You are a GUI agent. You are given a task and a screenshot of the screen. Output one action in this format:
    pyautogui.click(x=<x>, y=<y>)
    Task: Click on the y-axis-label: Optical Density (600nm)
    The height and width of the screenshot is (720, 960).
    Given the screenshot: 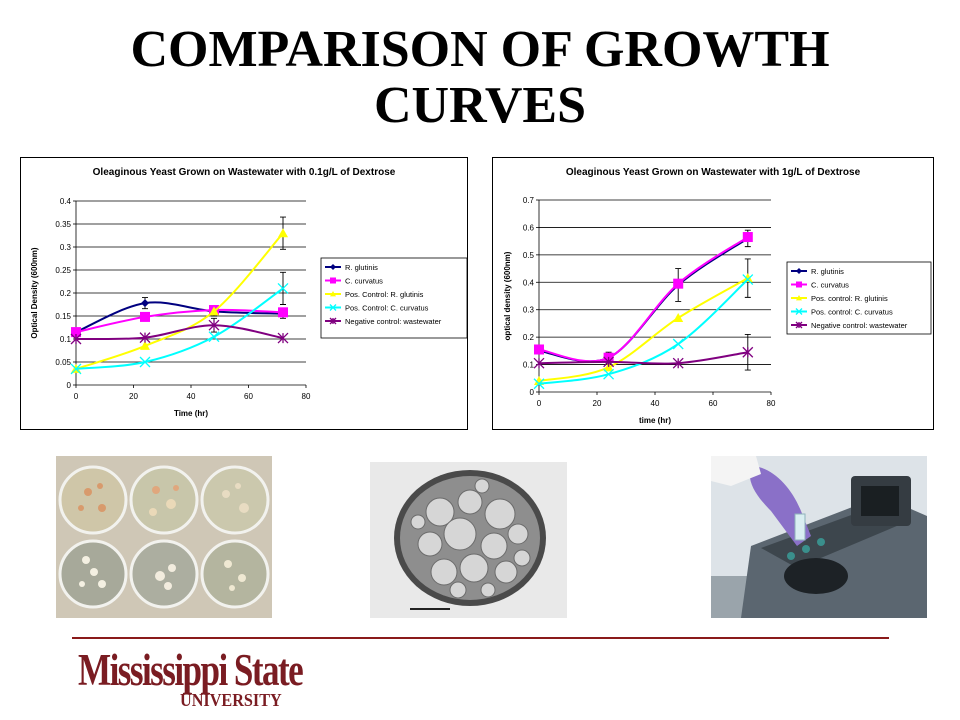 What is the action you would take?
    pyautogui.click(x=34, y=292)
    